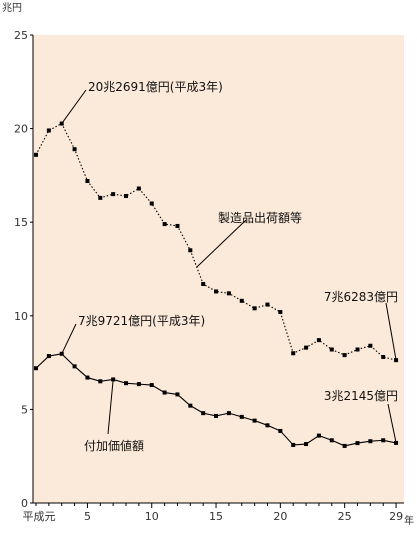  What do you see at coordinates (21, 316) in the screenshot?
I see `y-tick-label: 10` at bounding box center [21, 316].